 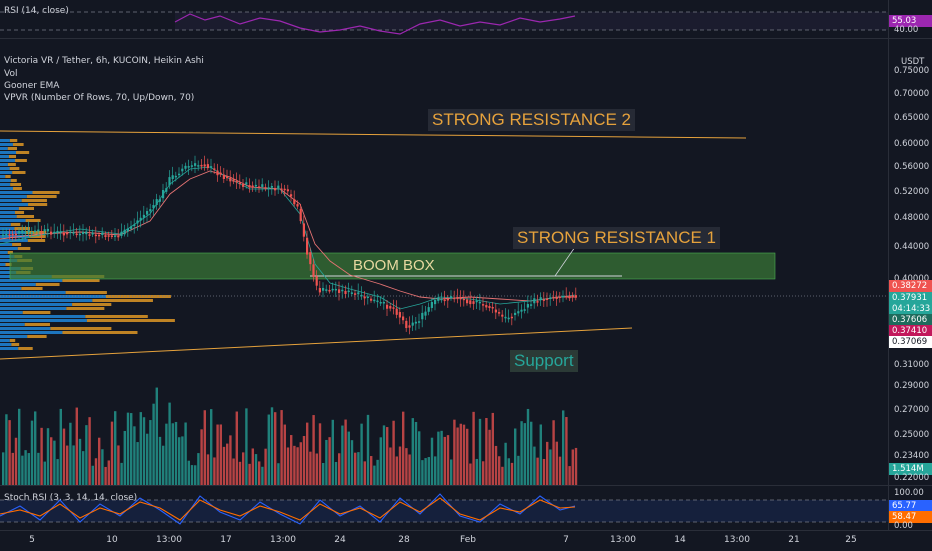 I want to click on legend-gooner-ema: Gooner EMA, so click(x=32, y=86).